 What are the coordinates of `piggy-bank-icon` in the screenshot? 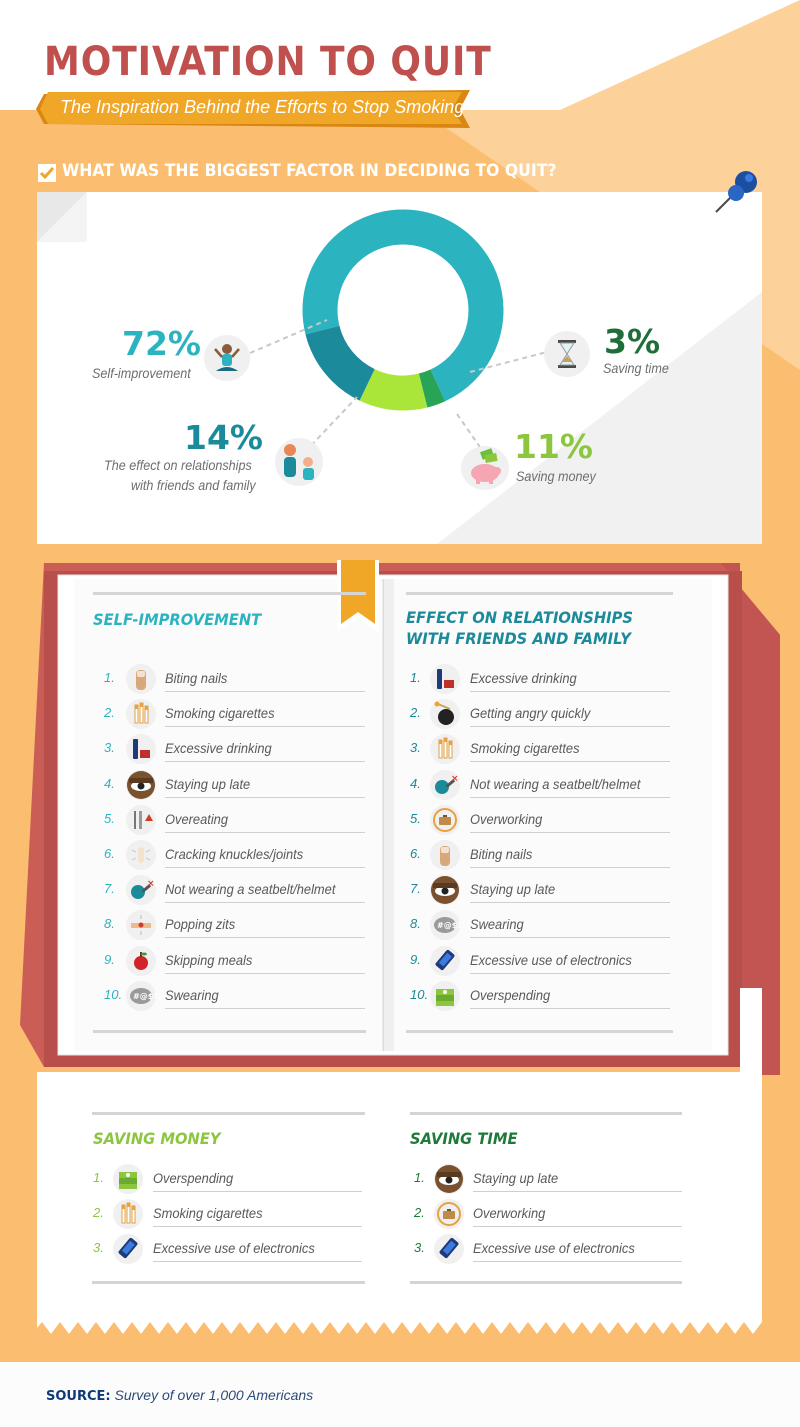 It's located at (485, 468).